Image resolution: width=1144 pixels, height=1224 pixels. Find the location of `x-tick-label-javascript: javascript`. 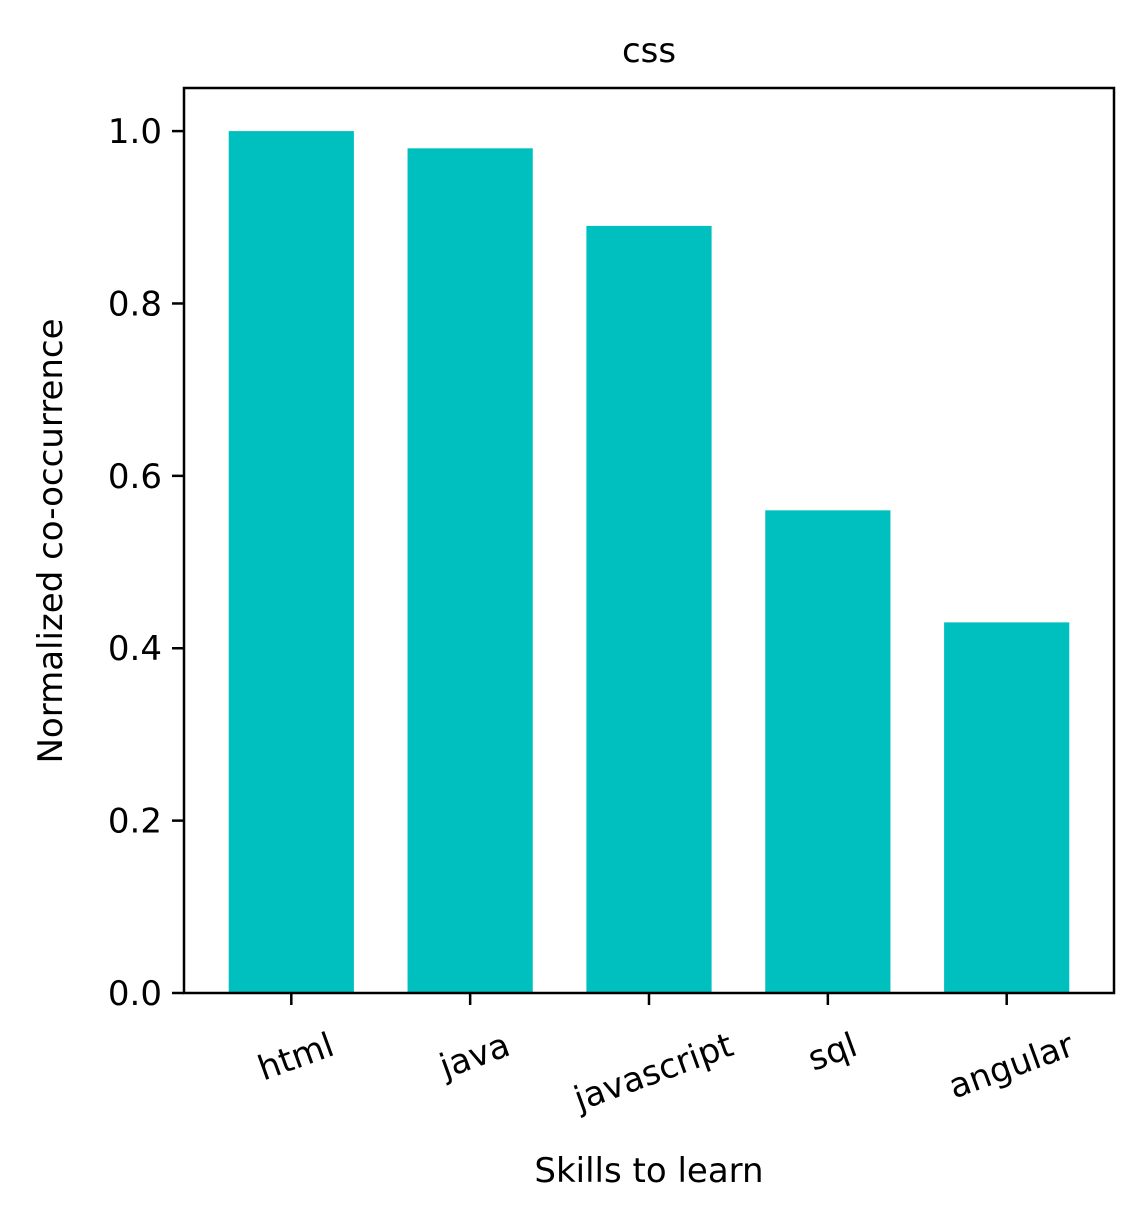

x-tick-label-javascript: javascript is located at coordinates (653, 1072).